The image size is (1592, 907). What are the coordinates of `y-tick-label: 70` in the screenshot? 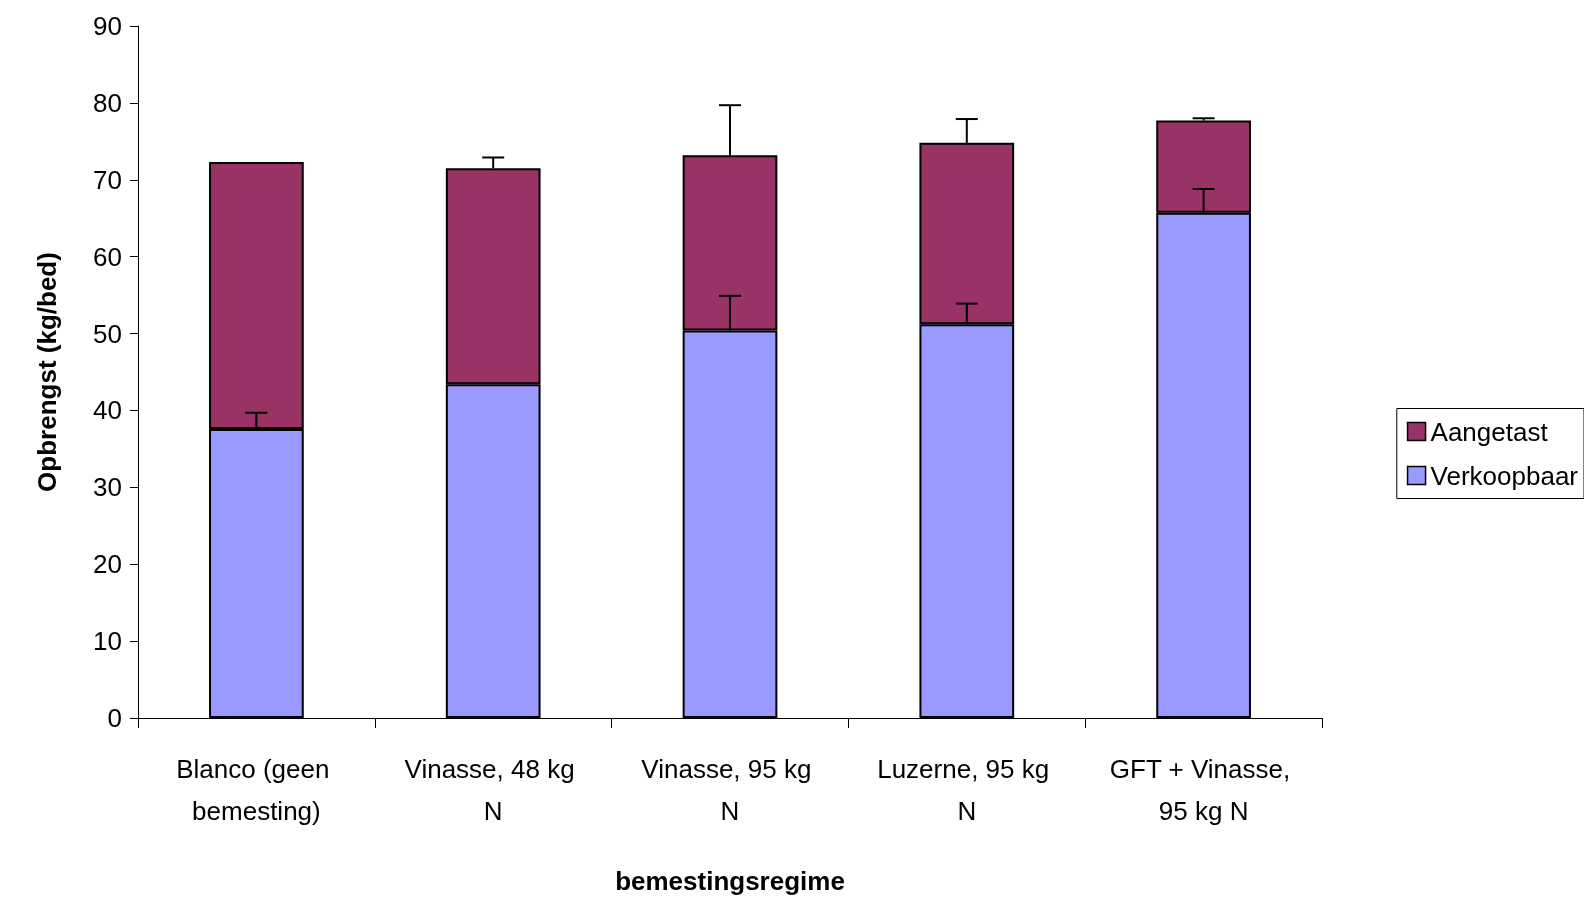 It's located at (107, 179).